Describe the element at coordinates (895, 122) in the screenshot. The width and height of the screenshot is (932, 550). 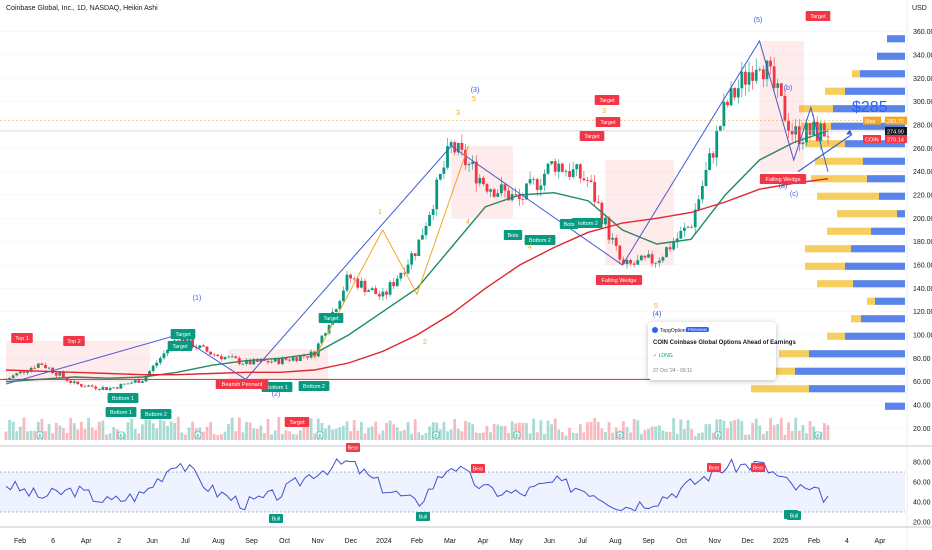
I see `price-tag-upper: 283.75` at that location.